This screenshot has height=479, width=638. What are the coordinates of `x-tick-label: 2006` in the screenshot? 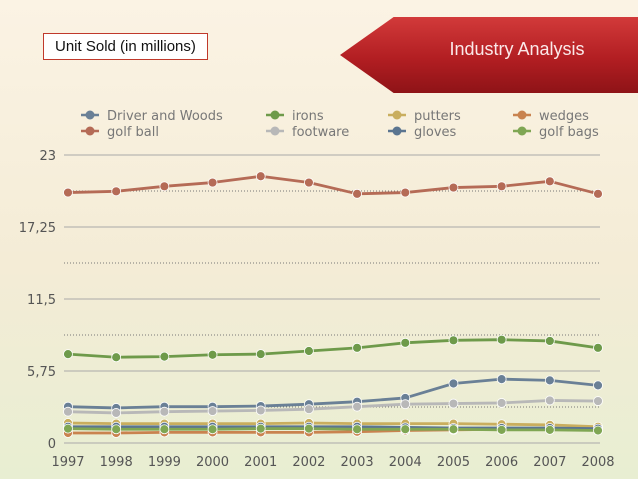 It's located at (501, 462).